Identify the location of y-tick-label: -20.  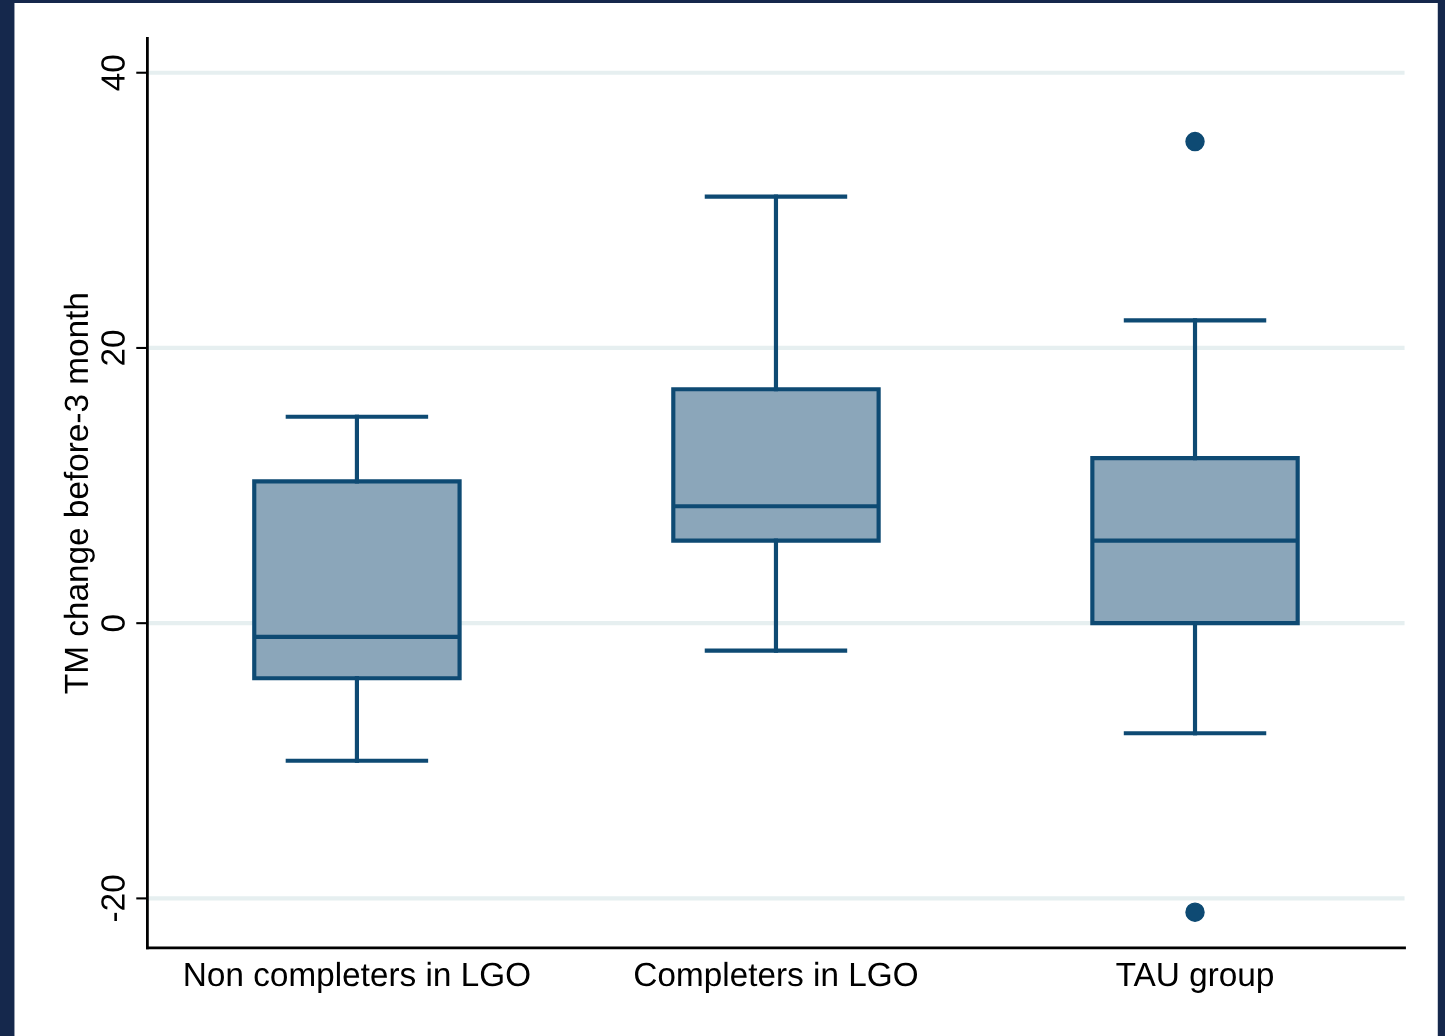
(113, 898).